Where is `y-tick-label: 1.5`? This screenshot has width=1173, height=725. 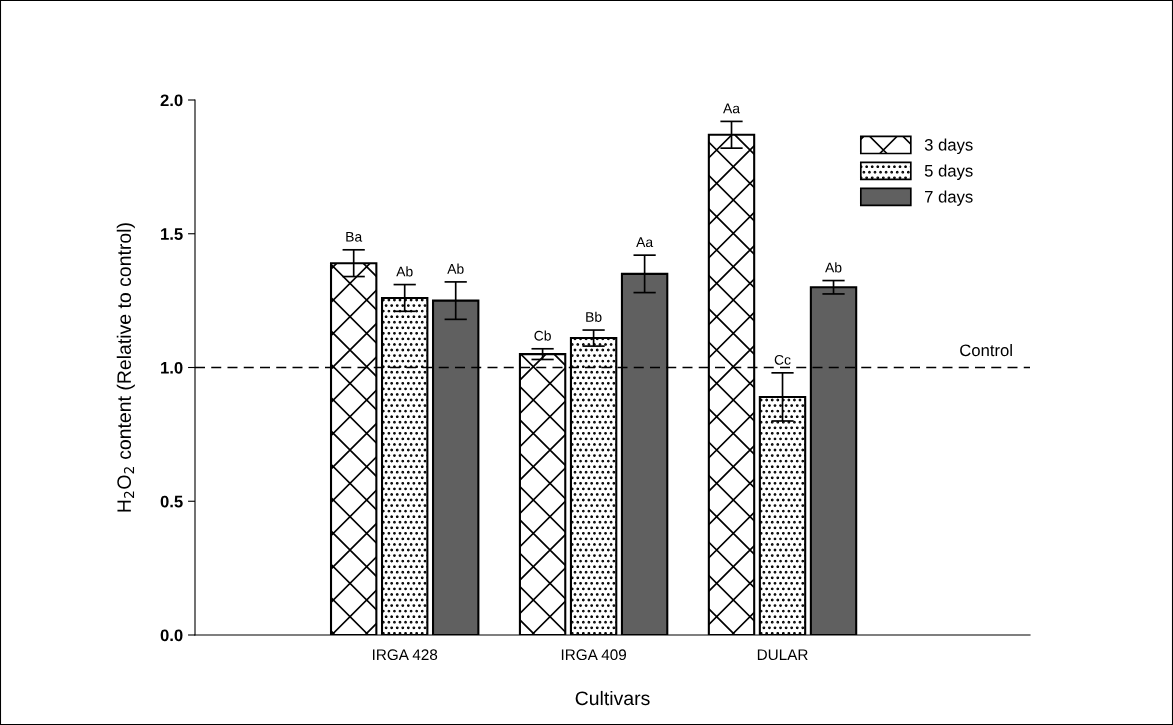
y-tick-label: 1.5 is located at coordinates (172, 234).